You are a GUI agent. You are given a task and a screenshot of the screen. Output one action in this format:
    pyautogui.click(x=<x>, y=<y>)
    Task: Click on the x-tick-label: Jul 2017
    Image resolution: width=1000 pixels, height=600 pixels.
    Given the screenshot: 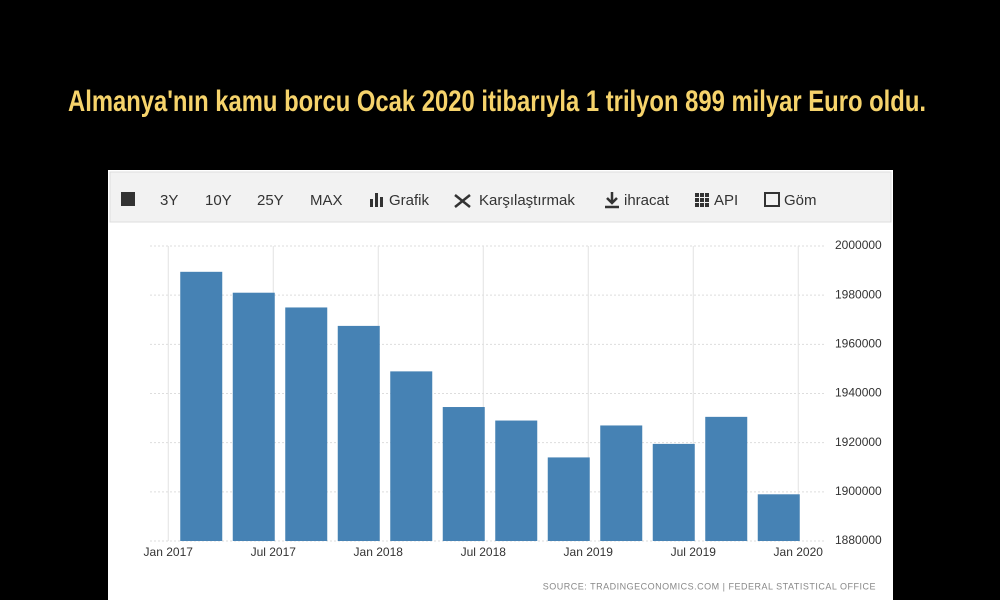 What is the action you would take?
    pyautogui.click(x=274, y=552)
    